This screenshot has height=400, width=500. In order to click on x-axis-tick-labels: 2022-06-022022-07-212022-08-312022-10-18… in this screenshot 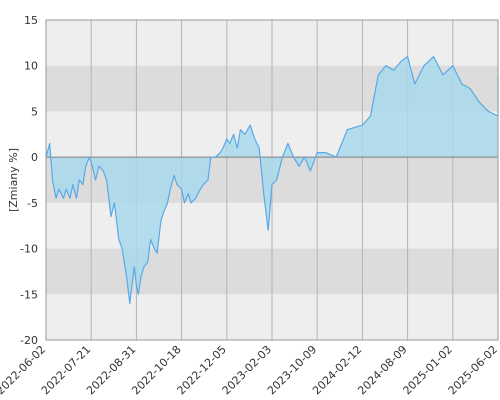, I will do `click(250, 370)`.